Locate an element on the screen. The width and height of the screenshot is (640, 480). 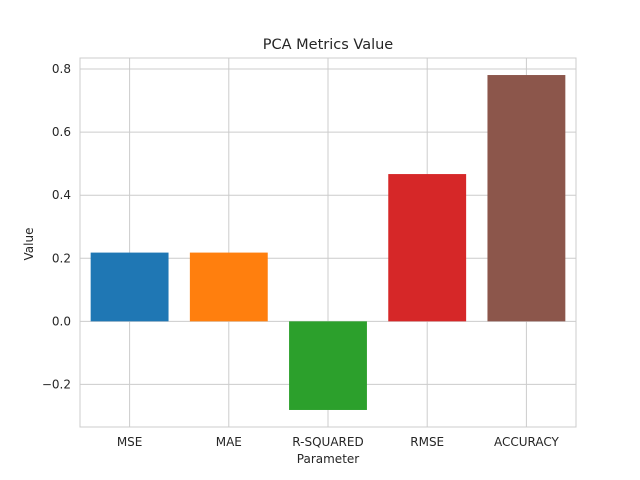
x-tick-label: R-SQUARED is located at coordinates (327, 442).